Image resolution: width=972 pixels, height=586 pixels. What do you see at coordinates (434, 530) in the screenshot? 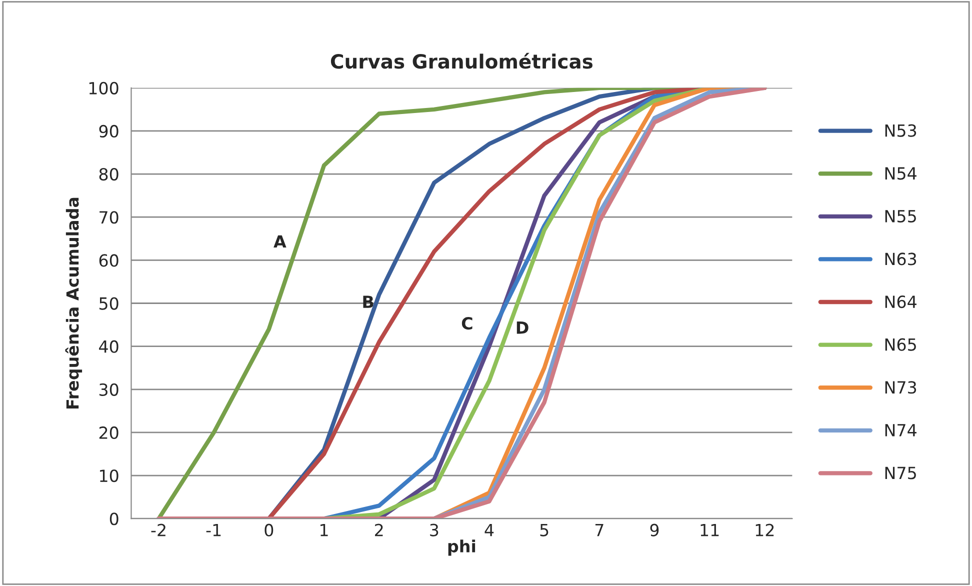
I see `x-tick-label: 3` at bounding box center [434, 530].